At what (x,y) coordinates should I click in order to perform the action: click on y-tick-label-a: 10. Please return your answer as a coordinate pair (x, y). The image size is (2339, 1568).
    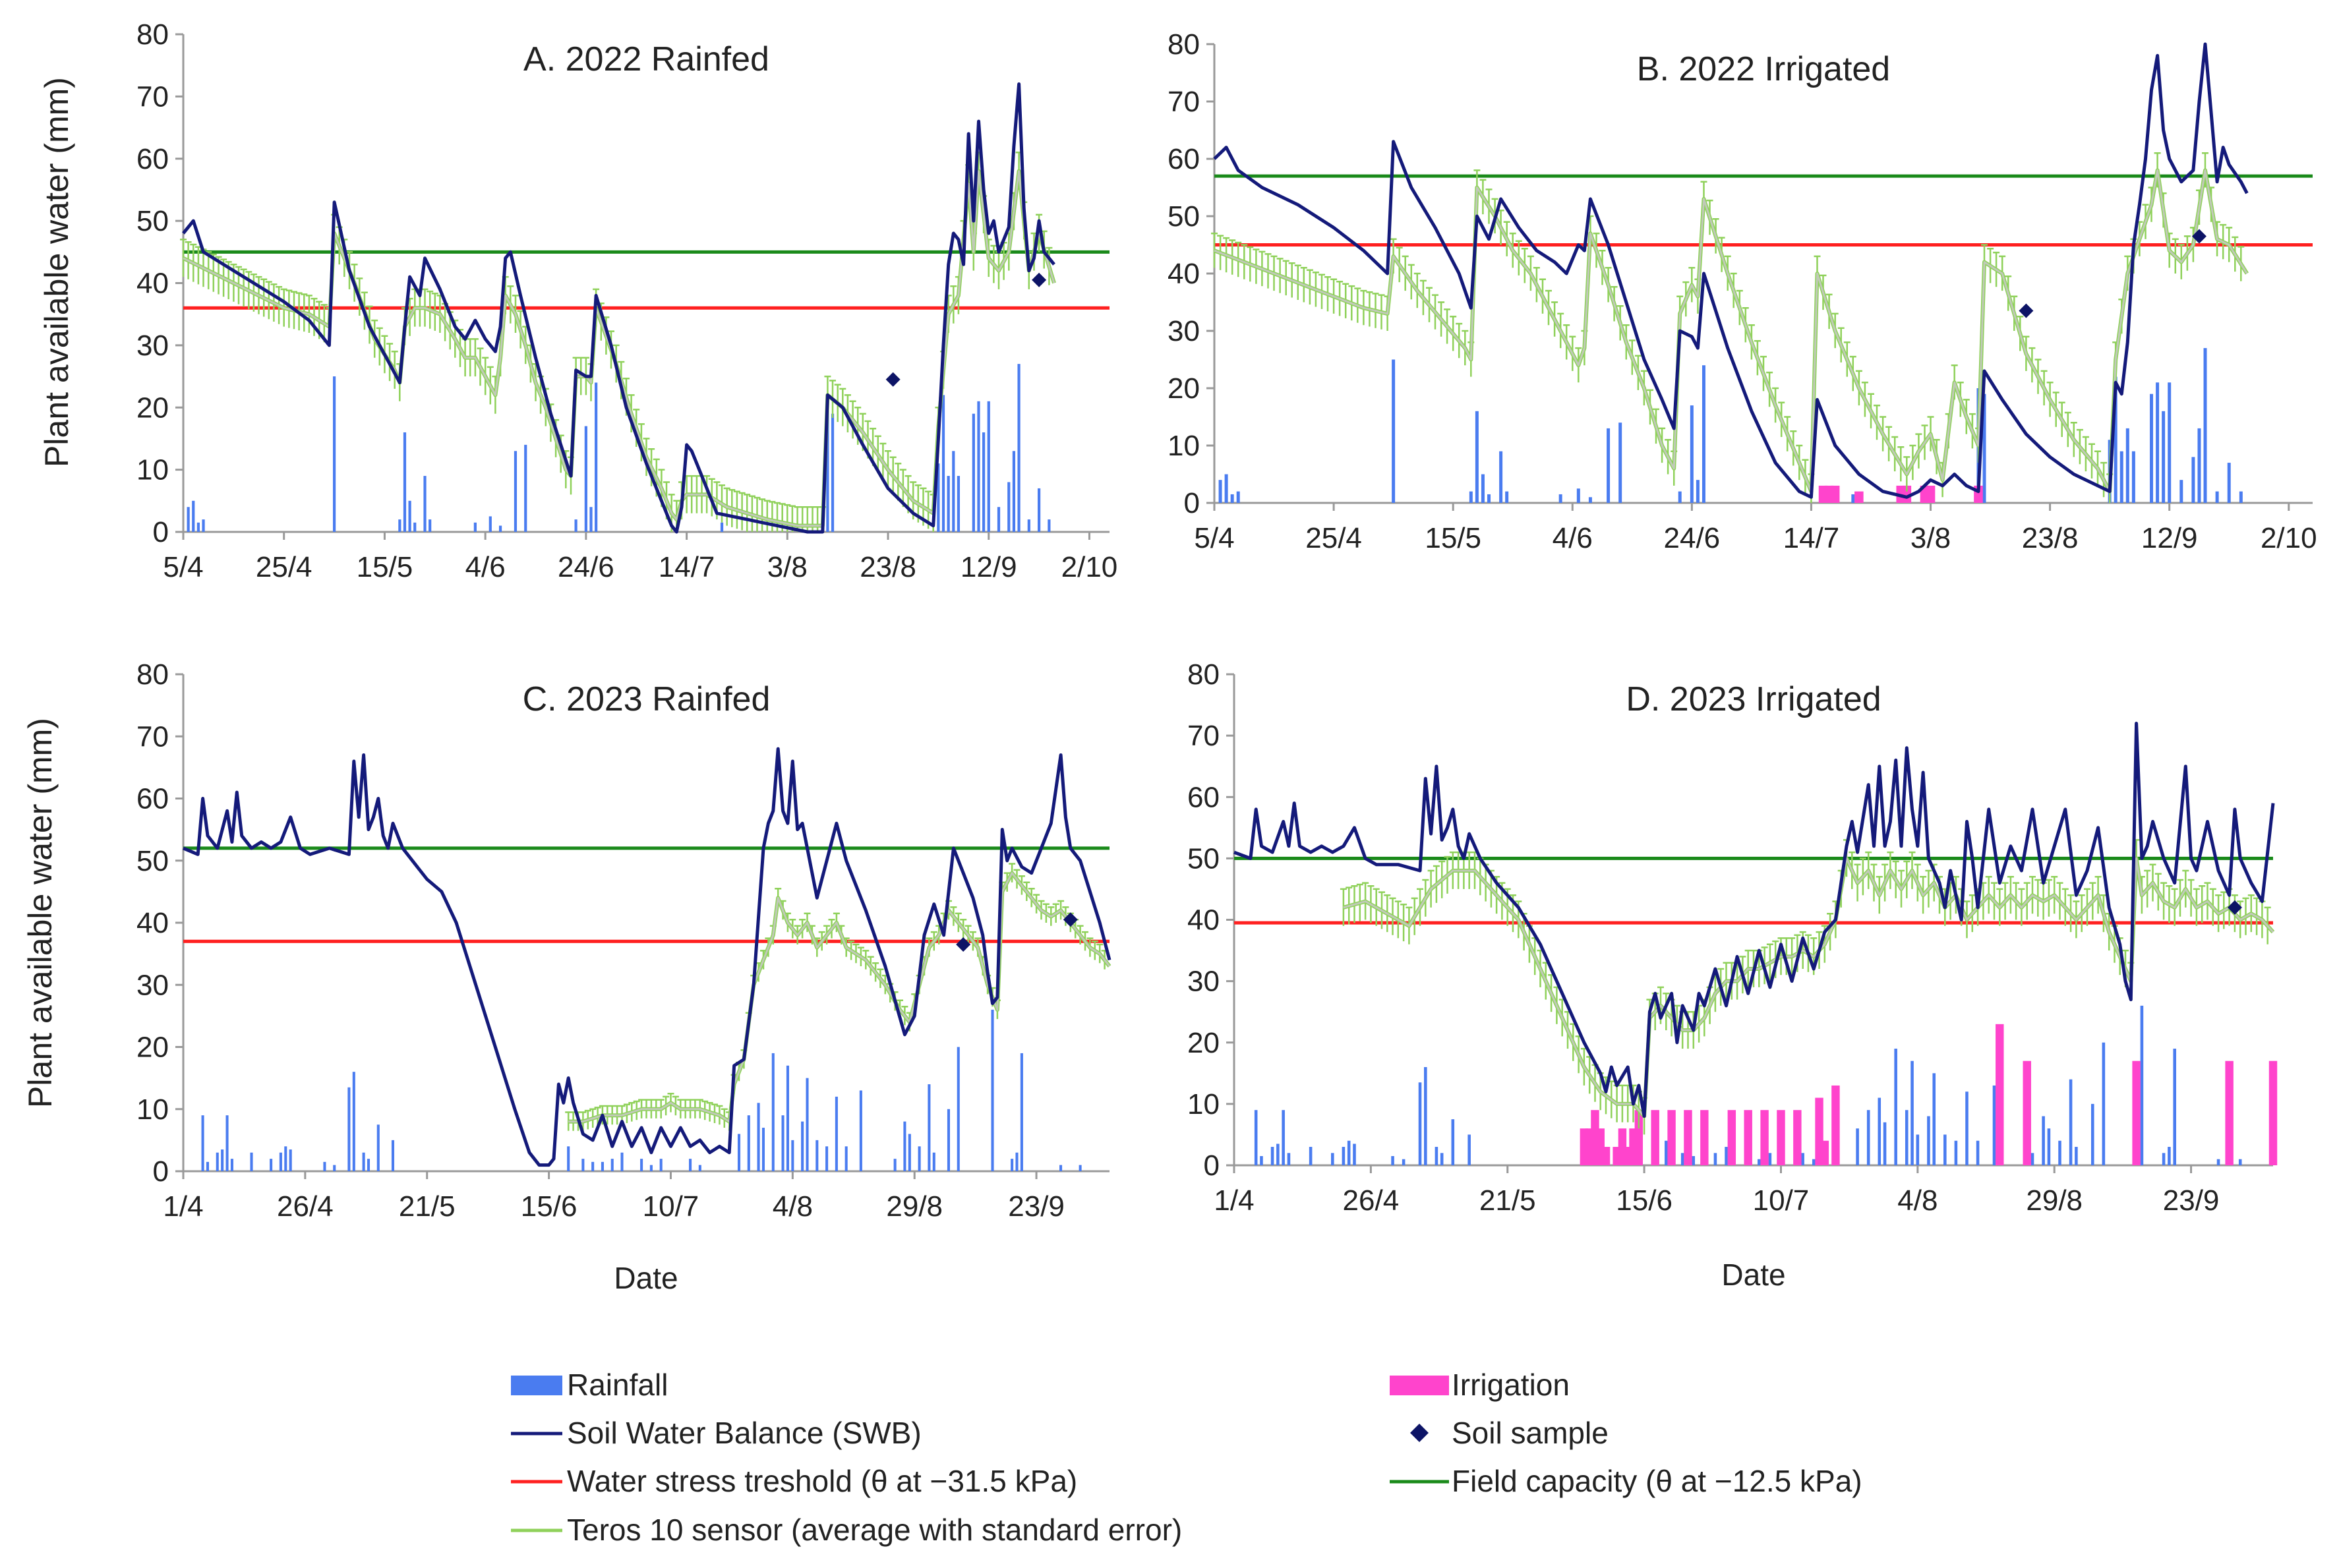
    Looking at the image, I should click on (153, 470).